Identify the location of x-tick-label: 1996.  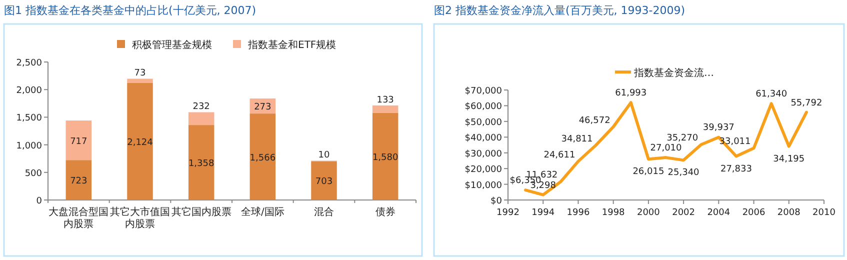
(578, 213).